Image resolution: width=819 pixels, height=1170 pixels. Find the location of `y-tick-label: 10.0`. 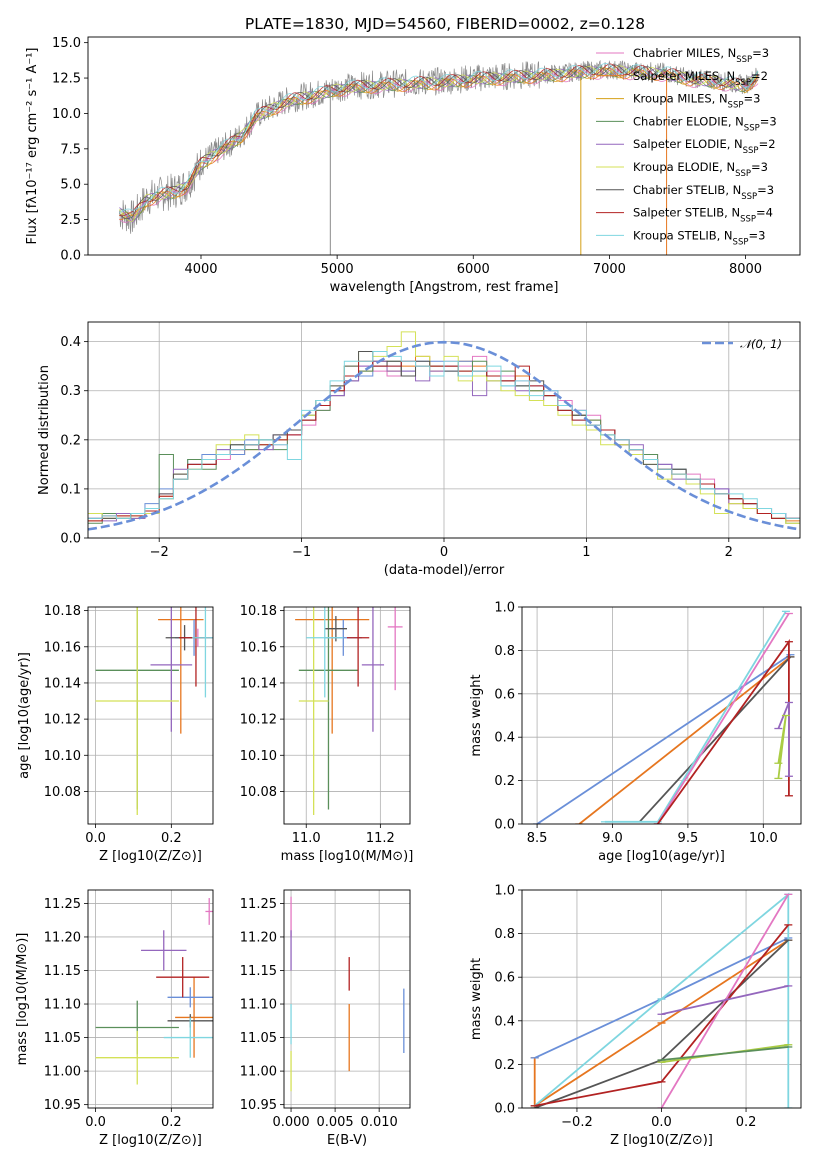

y-tick-label: 10.0 is located at coordinates (66, 114).